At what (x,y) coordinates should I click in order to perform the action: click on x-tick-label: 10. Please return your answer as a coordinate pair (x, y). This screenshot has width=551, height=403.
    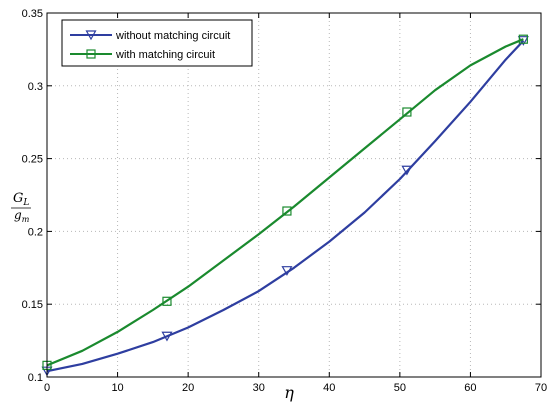
    Looking at the image, I should click on (117, 388).